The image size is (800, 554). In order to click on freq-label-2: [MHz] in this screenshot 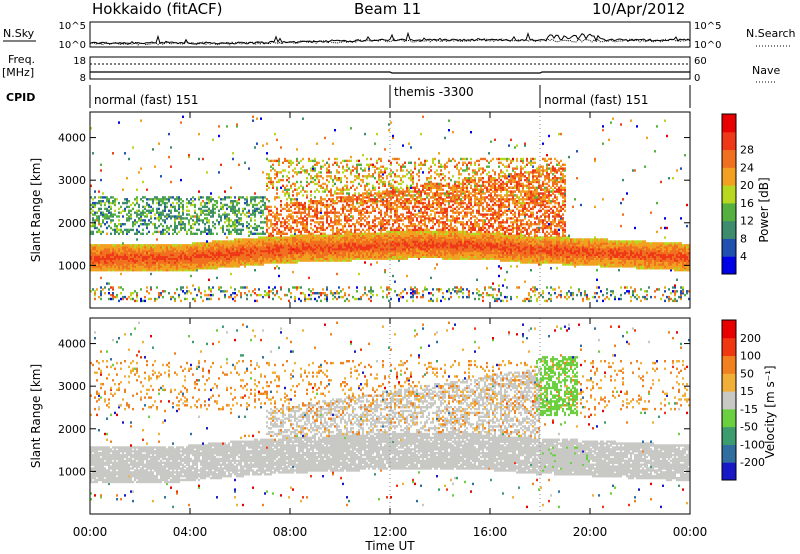, I will do `click(18, 72)`.